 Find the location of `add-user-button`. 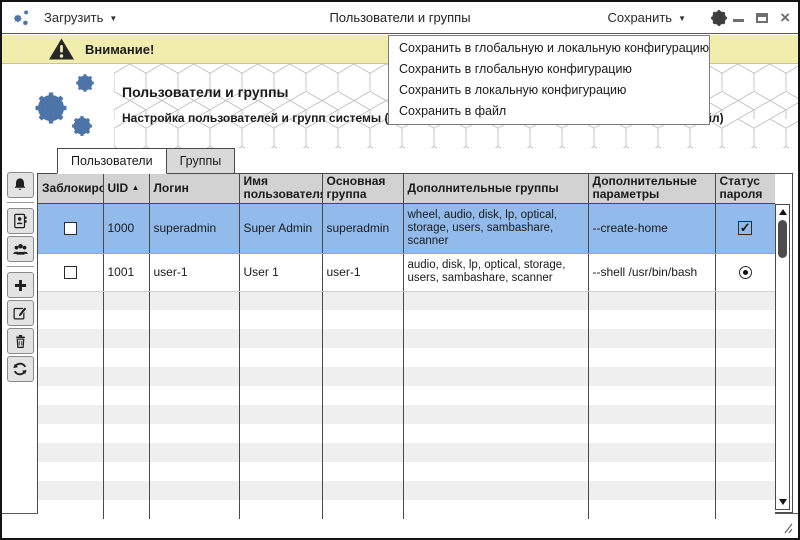

add-user-button is located at coordinates (20, 285).